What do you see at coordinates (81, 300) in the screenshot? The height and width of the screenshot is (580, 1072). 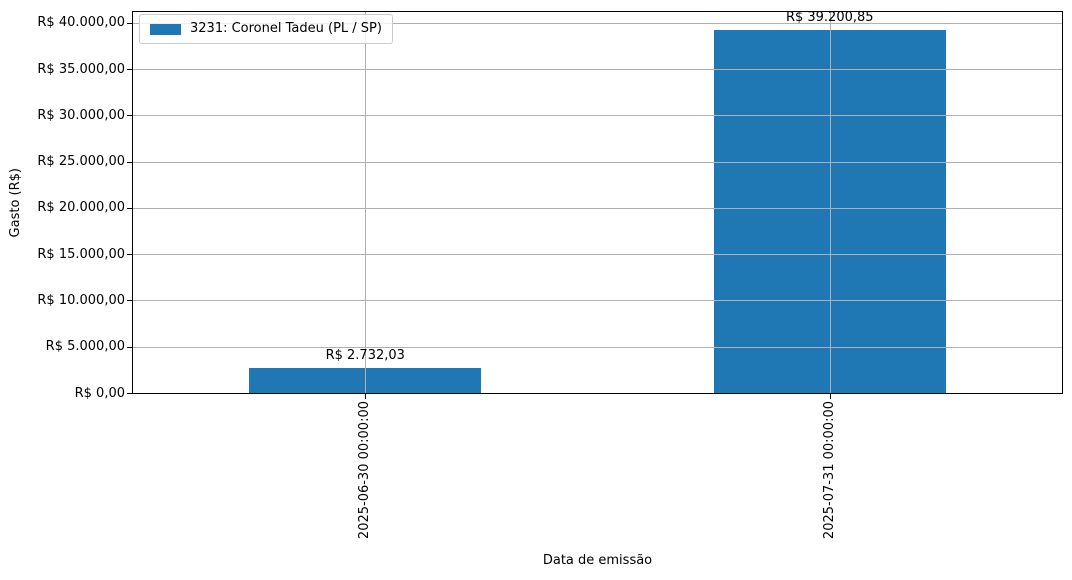 I see `y-tick-label: R$ 10.000,00` at bounding box center [81, 300].